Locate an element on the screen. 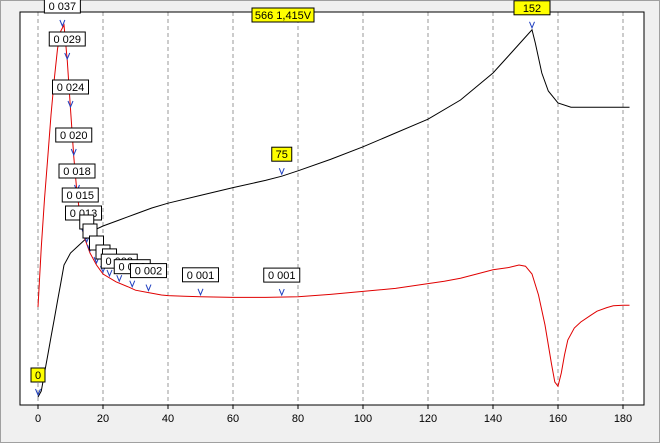 The width and height of the screenshot is (660, 443). x-tick-label: 180 is located at coordinates (623, 419).